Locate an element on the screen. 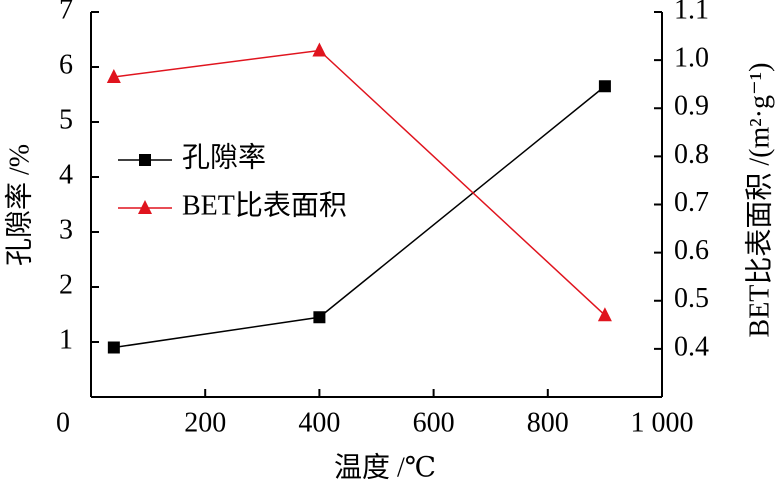  y-tick-label: 6 is located at coordinates (66, 64).